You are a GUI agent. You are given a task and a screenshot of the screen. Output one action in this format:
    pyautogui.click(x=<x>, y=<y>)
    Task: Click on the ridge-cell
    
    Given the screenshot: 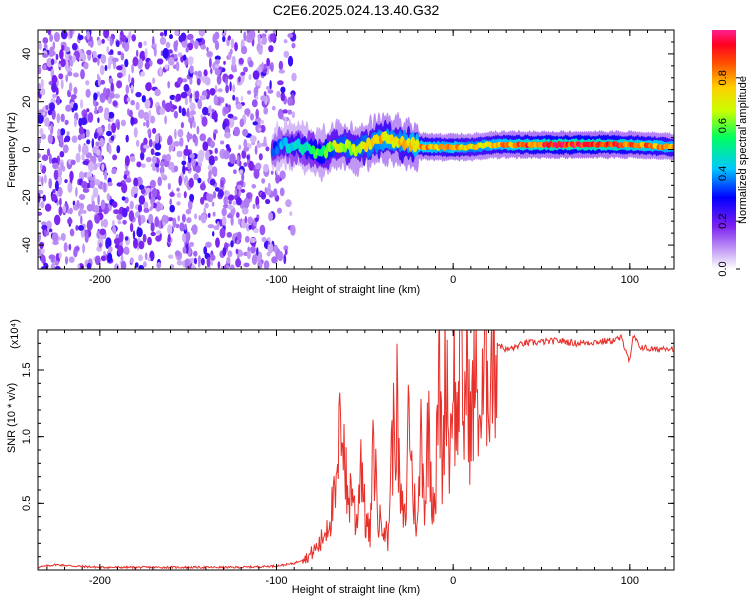 What is the action you would take?
    pyautogui.click(x=366, y=147)
    